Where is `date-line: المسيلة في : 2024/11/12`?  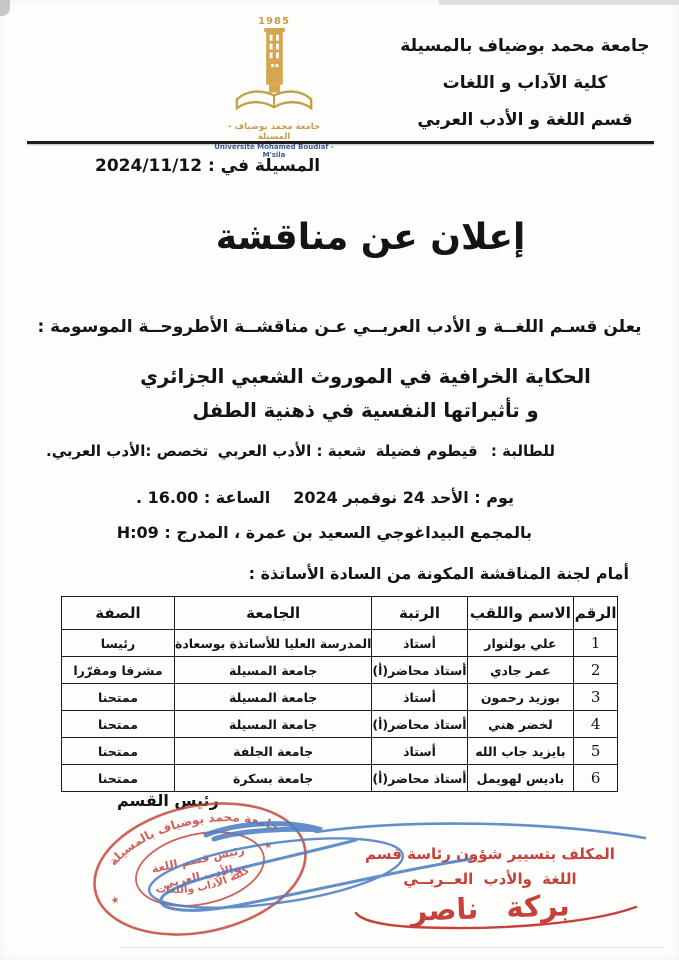 date-line: المسيلة في : 2024/11/12 is located at coordinates (208, 166).